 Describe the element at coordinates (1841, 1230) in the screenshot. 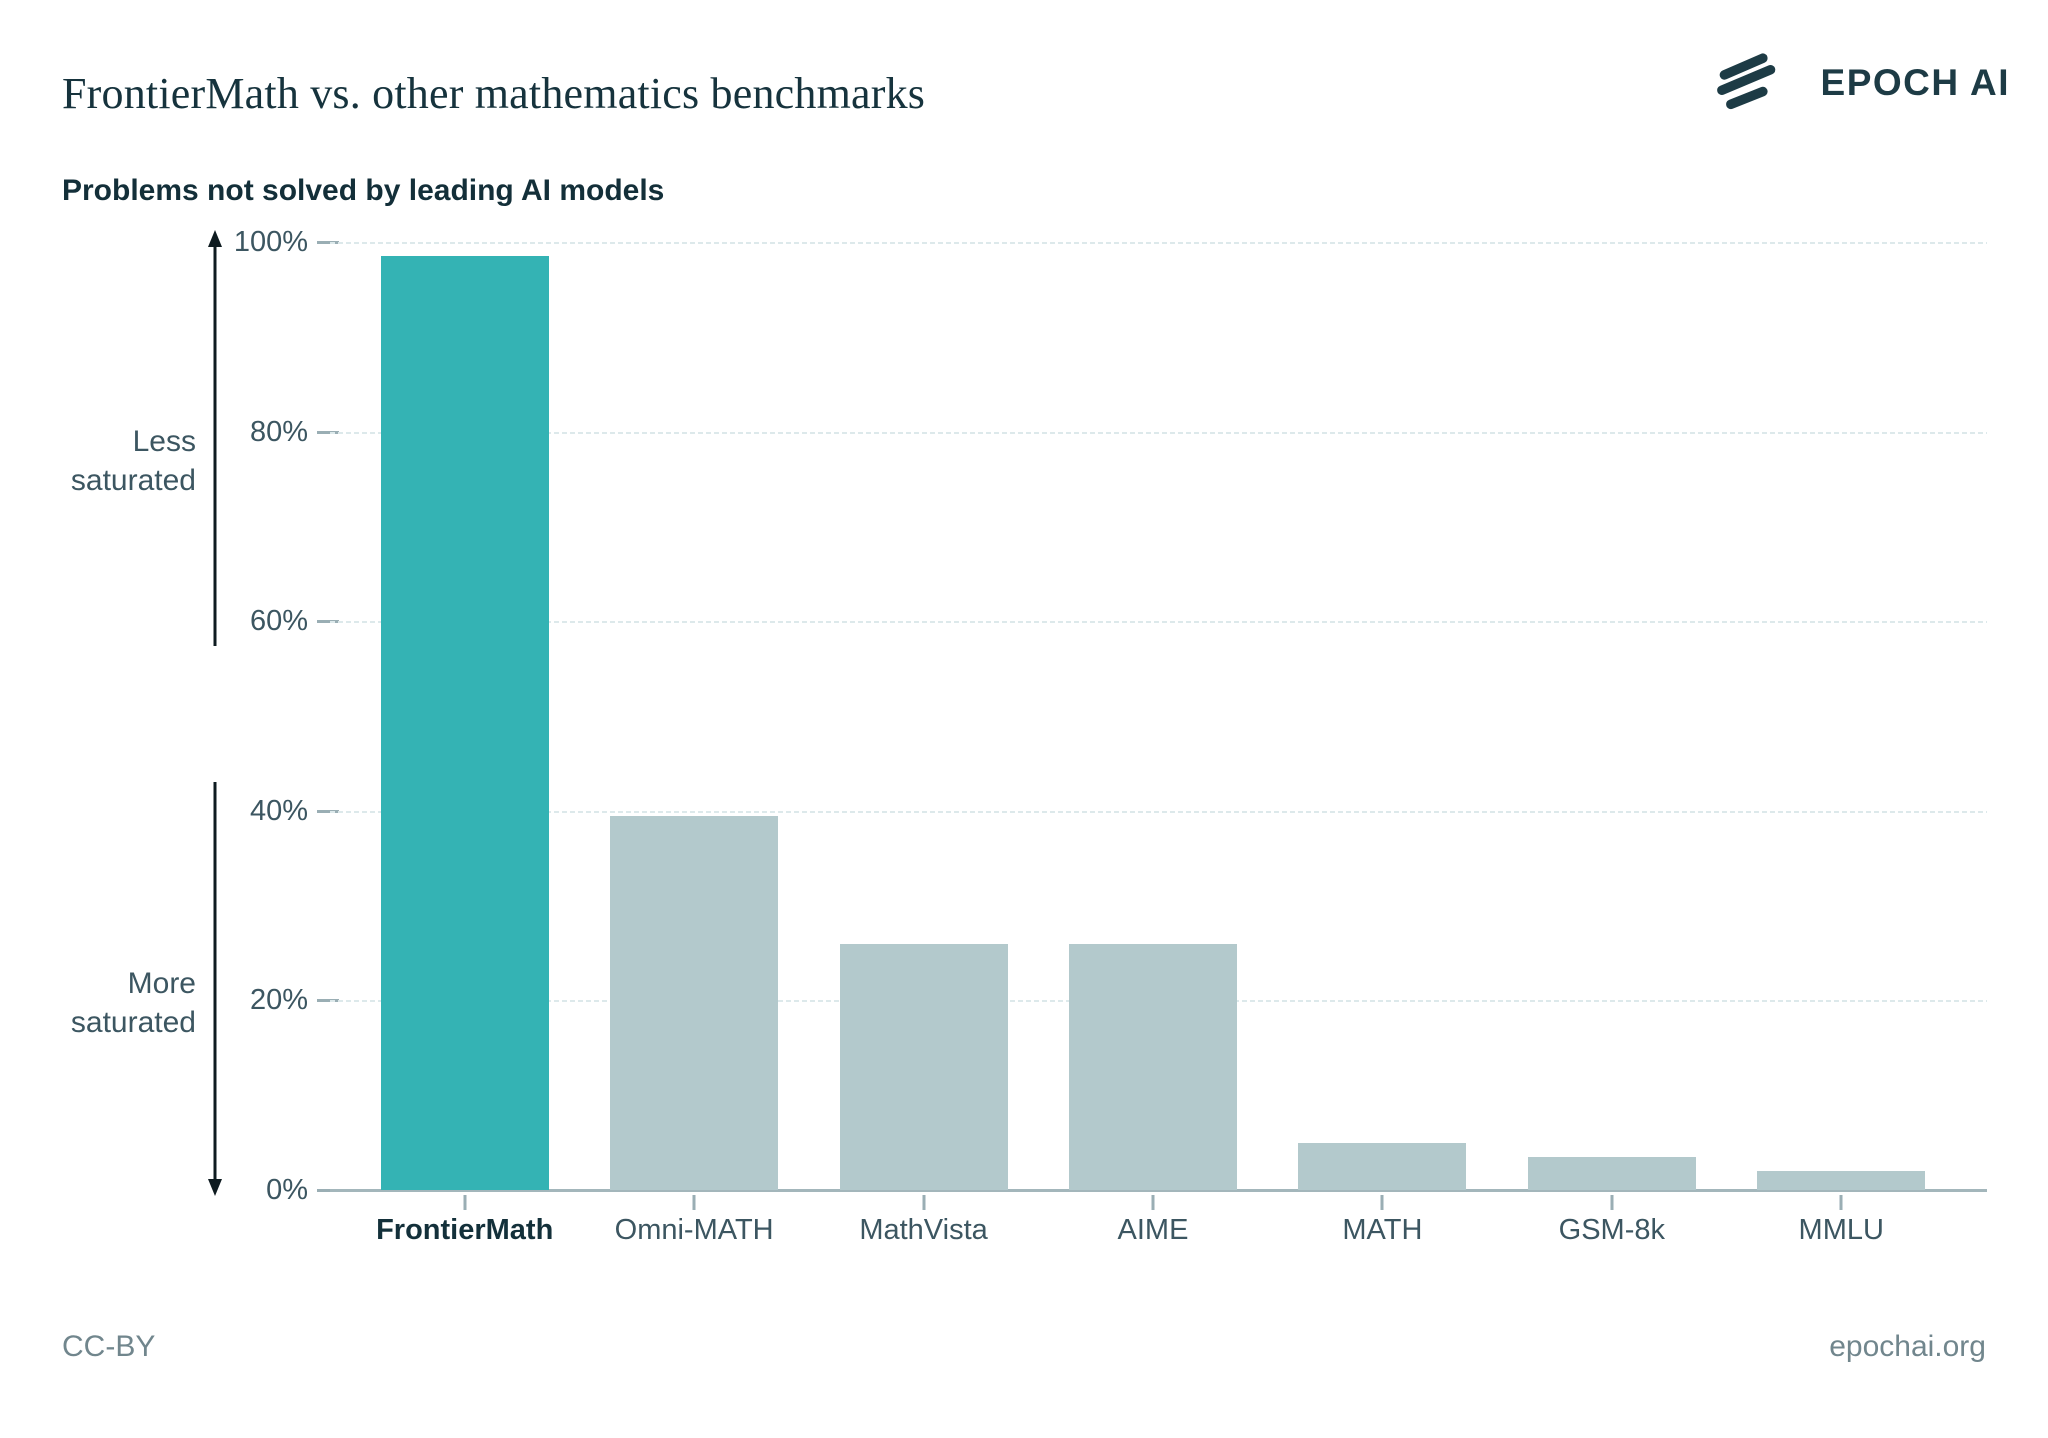

I see `x-label-mmlu: MMLU` at that location.